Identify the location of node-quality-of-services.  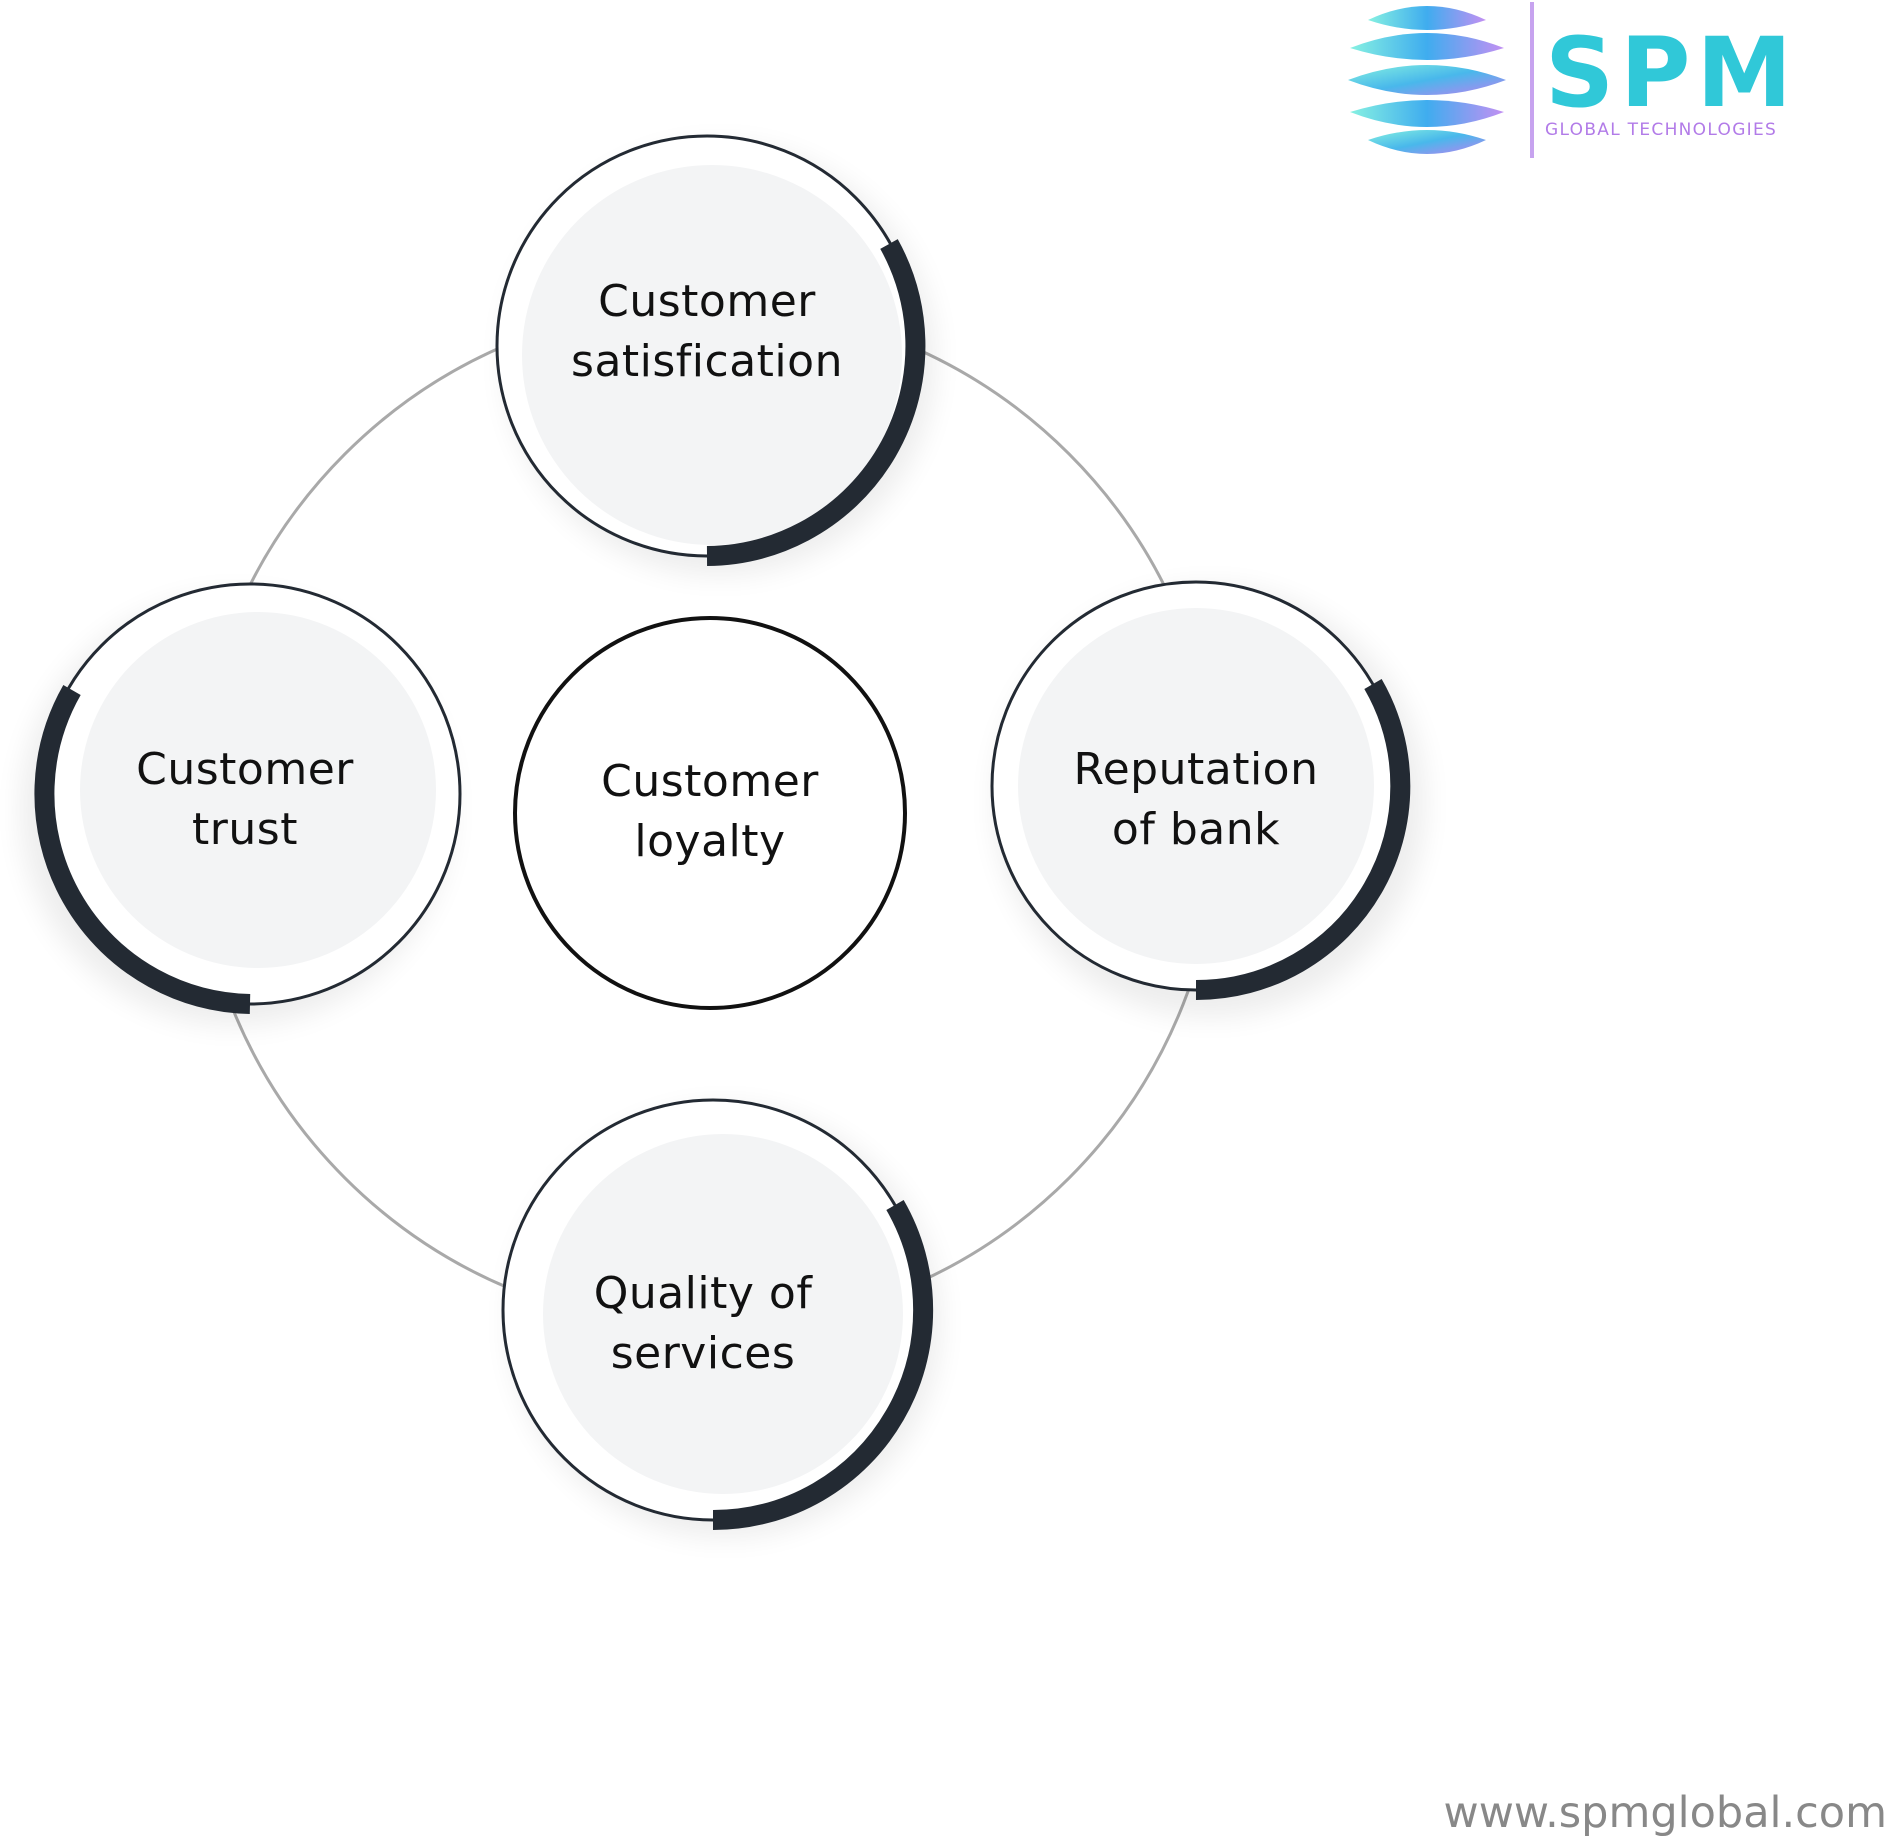
(720, 1317).